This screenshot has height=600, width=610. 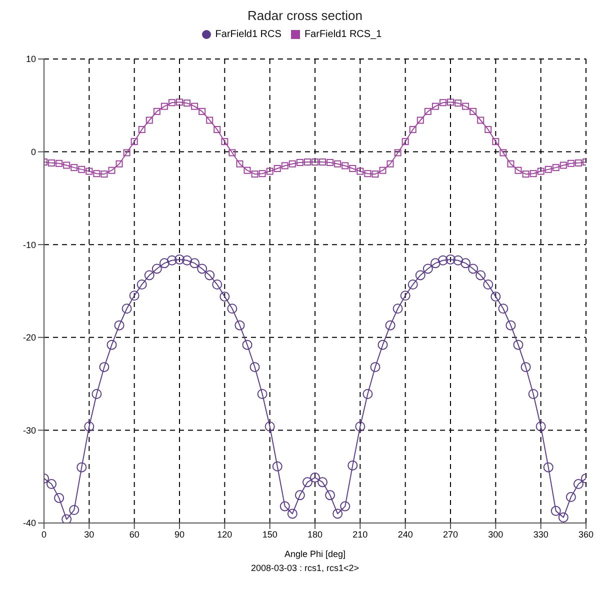 What do you see at coordinates (496, 534) in the screenshot?
I see `x-tick-label: 300` at bounding box center [496, 534].